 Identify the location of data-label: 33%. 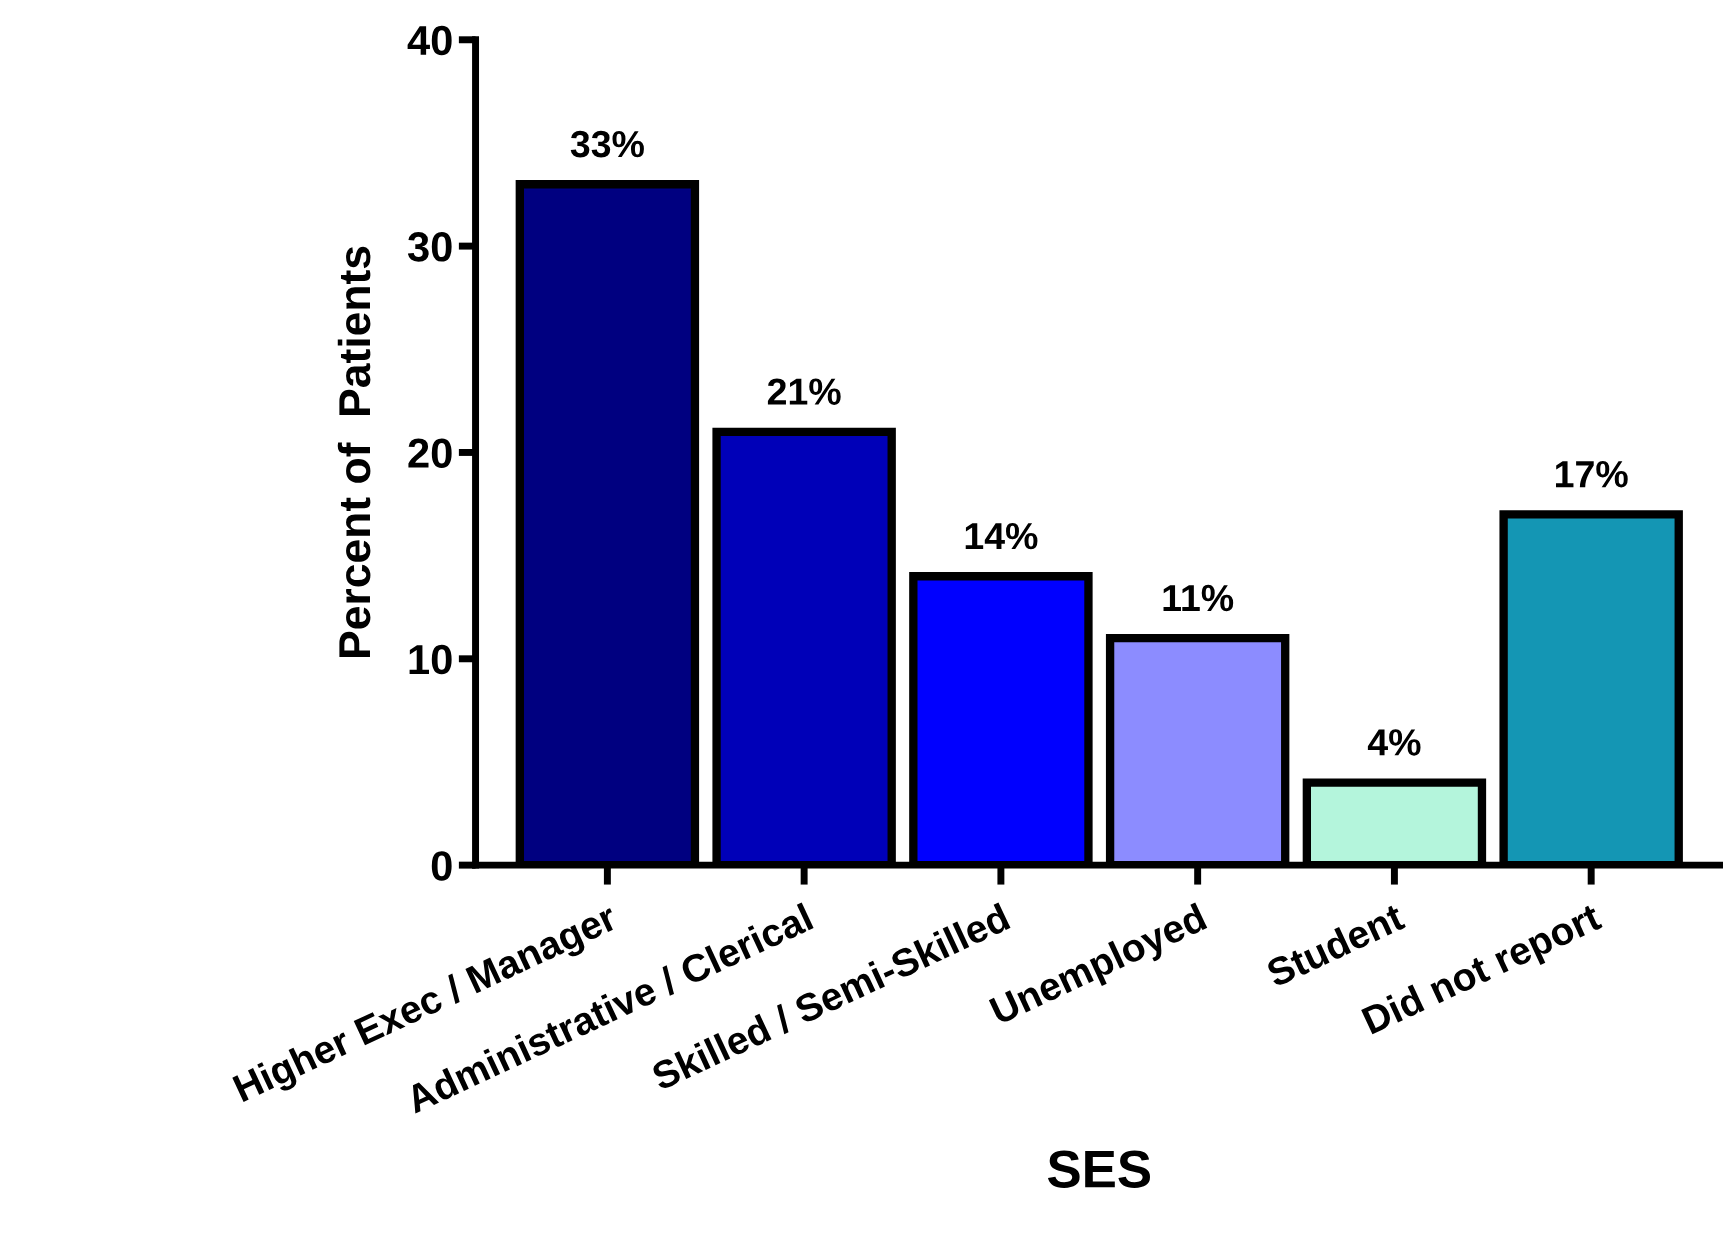
(607, 144).